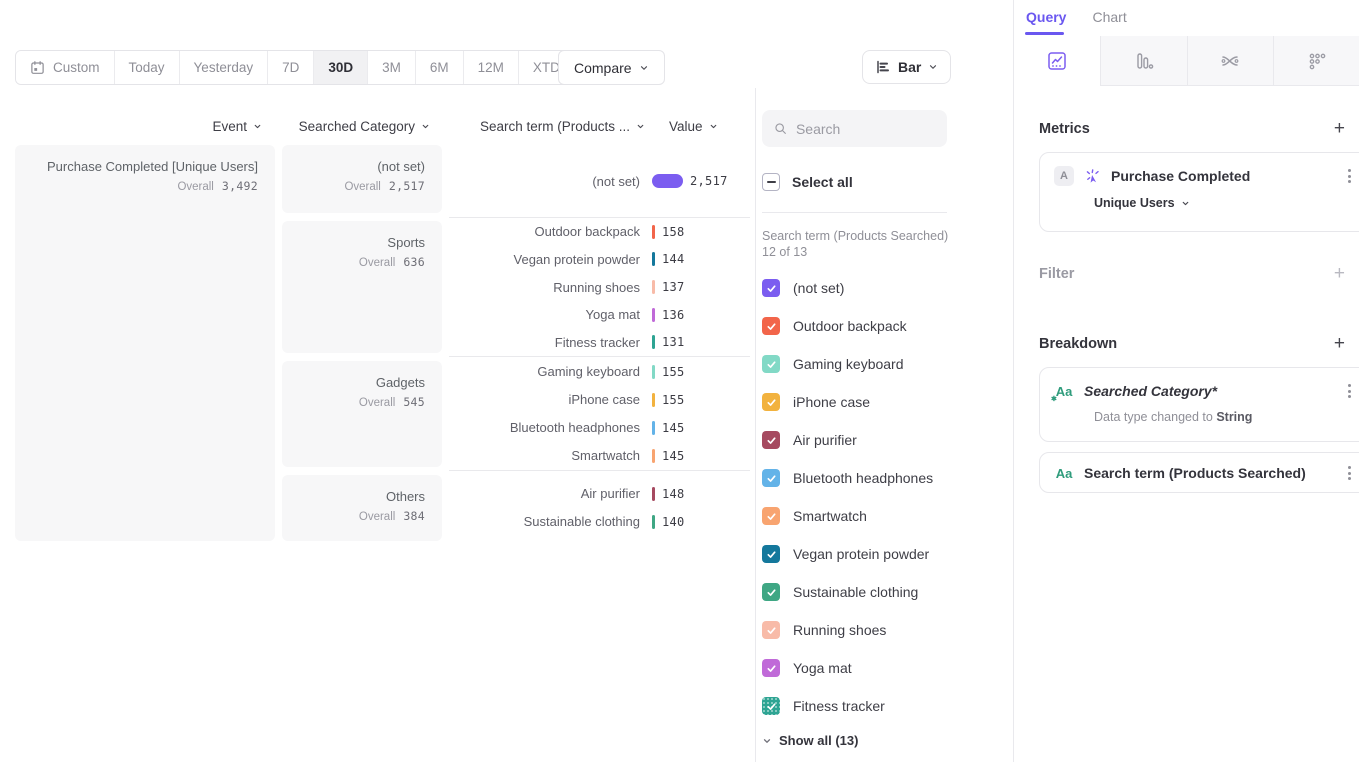  I want to click on date-range-7d: 7D, so click(291, 67).